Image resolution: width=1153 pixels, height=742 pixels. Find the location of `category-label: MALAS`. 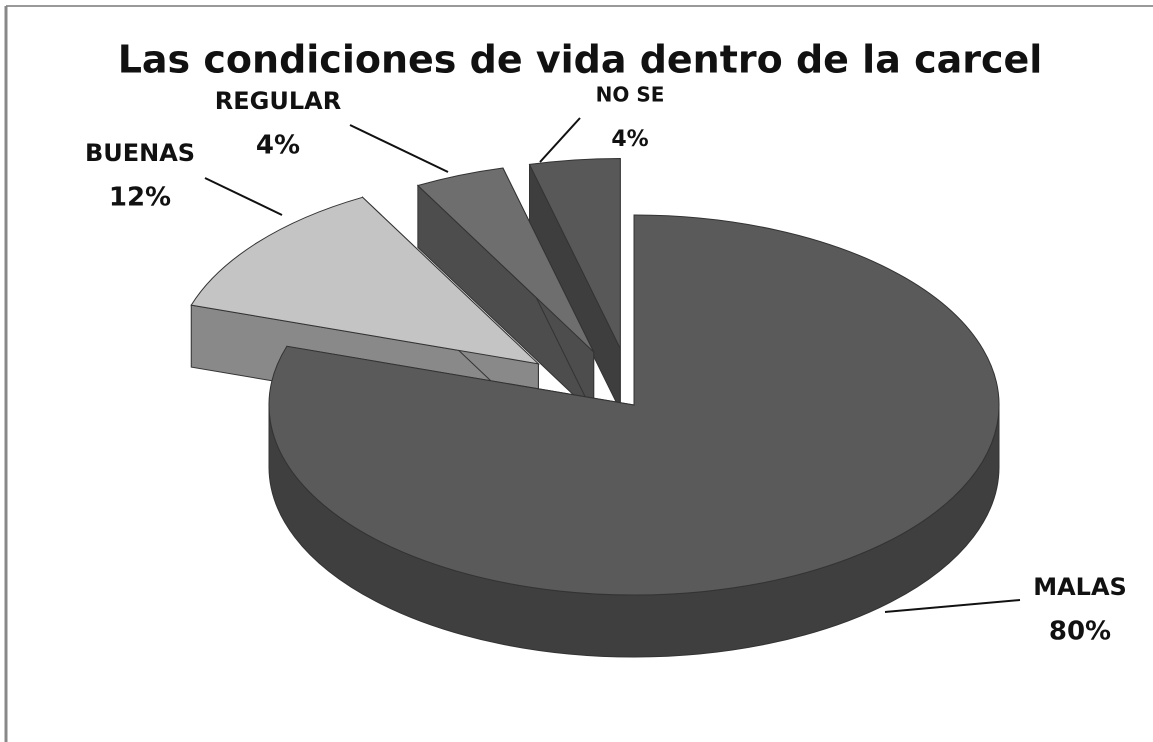

category-label: MALAS is located at coordinates (1080, 587).